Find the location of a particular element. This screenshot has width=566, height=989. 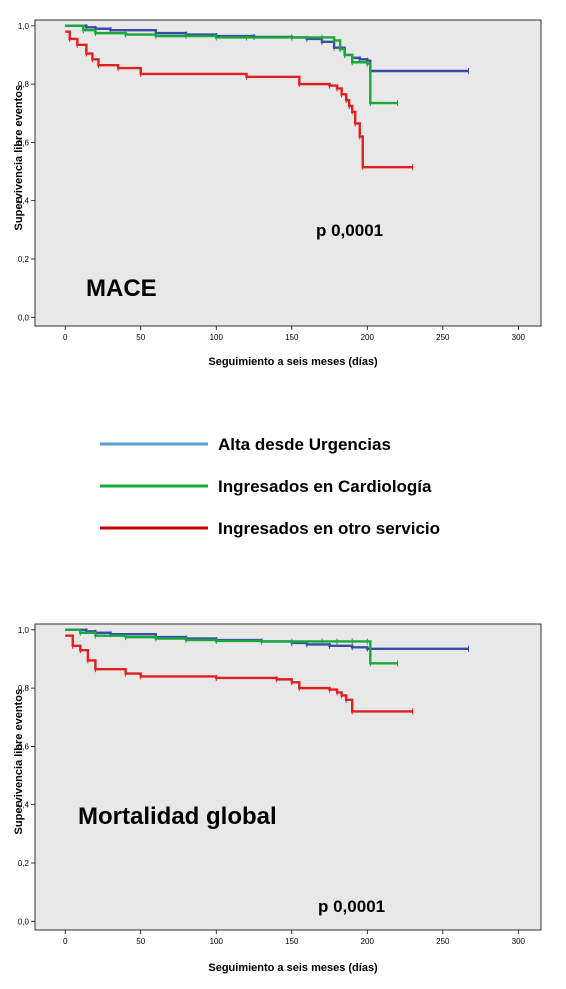

chart-annotation: MACE is located at coordinates (121, 288).